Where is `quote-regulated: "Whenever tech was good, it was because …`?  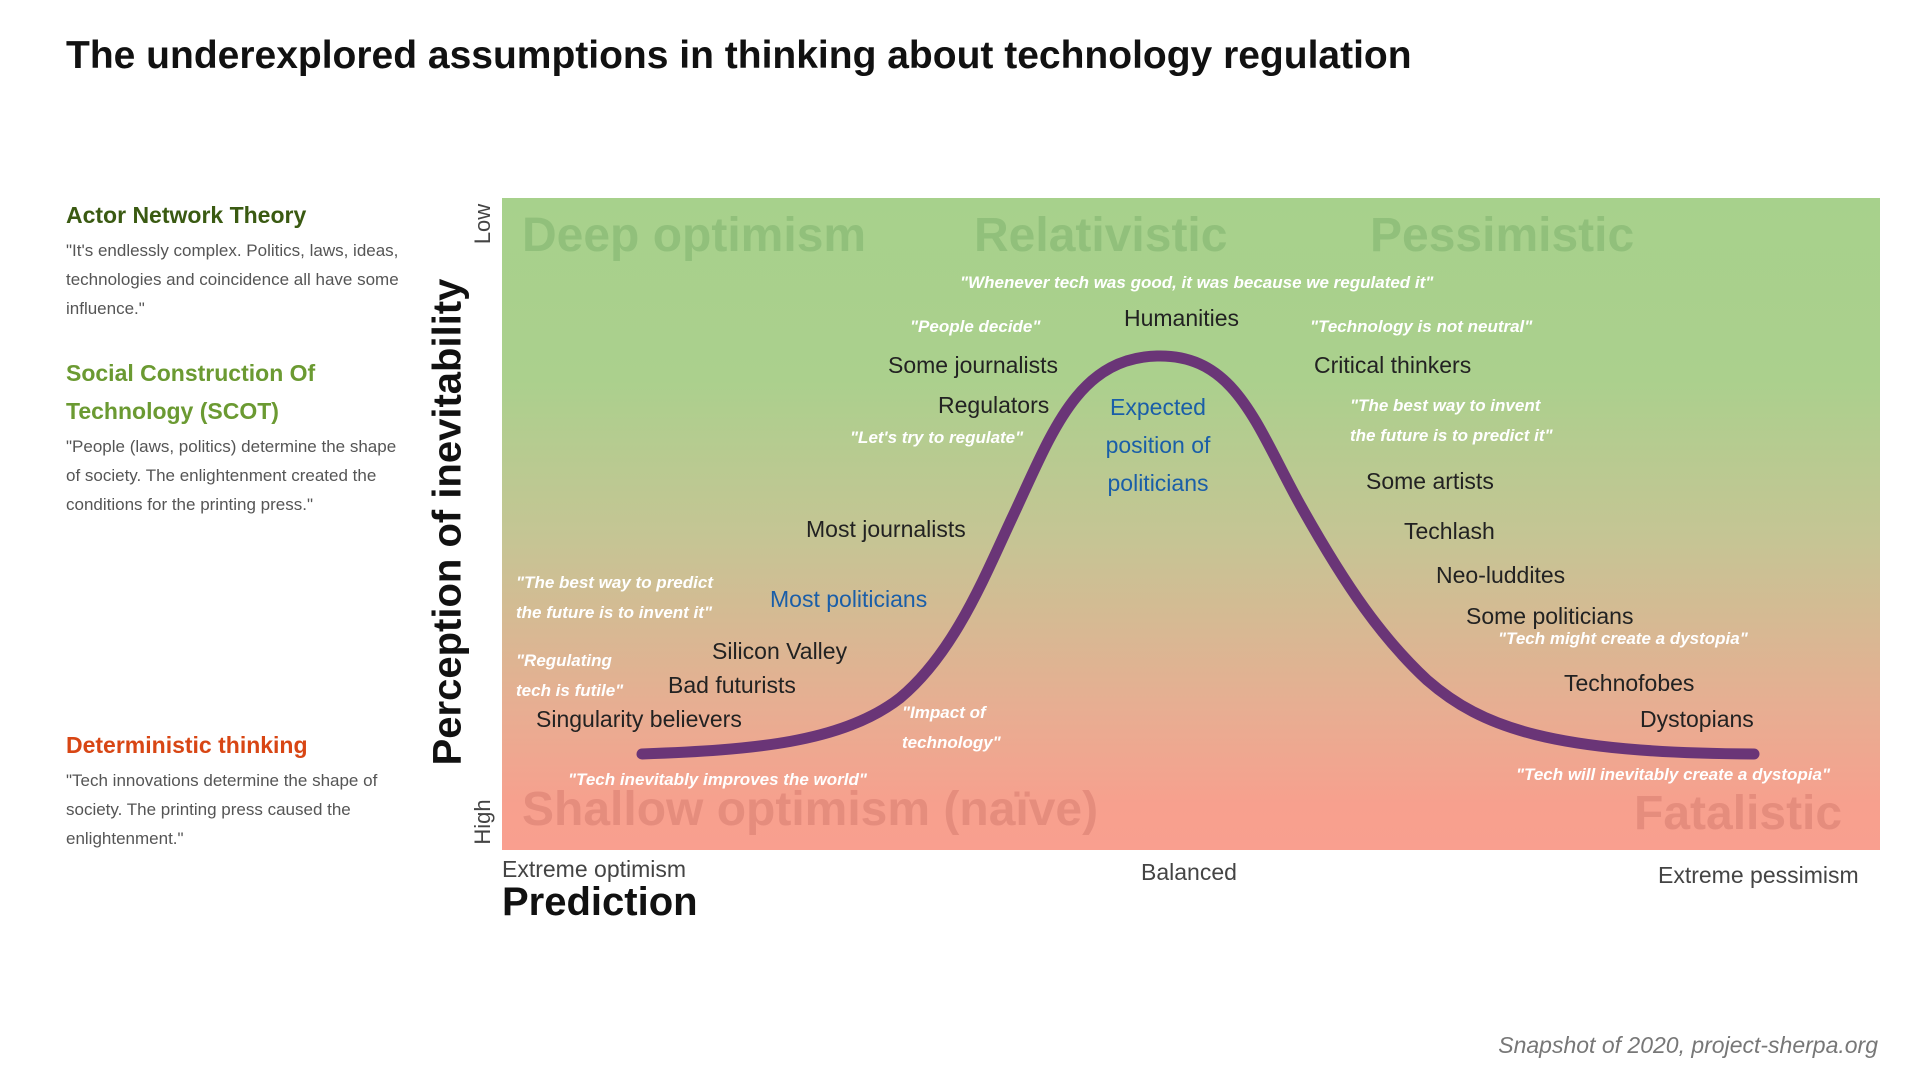
quote-regulated: "Whenever tech was good, it was because … is located at coordinates (1197, 282).